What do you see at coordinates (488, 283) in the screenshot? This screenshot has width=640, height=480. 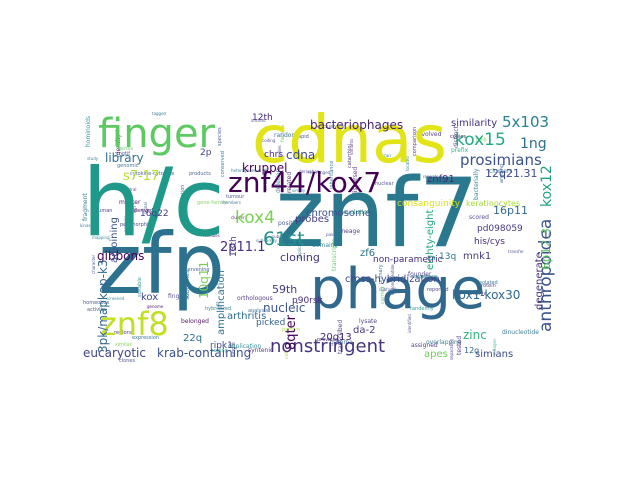 I see `small-word-isolated: isolated` at bounding box center [488, 283].